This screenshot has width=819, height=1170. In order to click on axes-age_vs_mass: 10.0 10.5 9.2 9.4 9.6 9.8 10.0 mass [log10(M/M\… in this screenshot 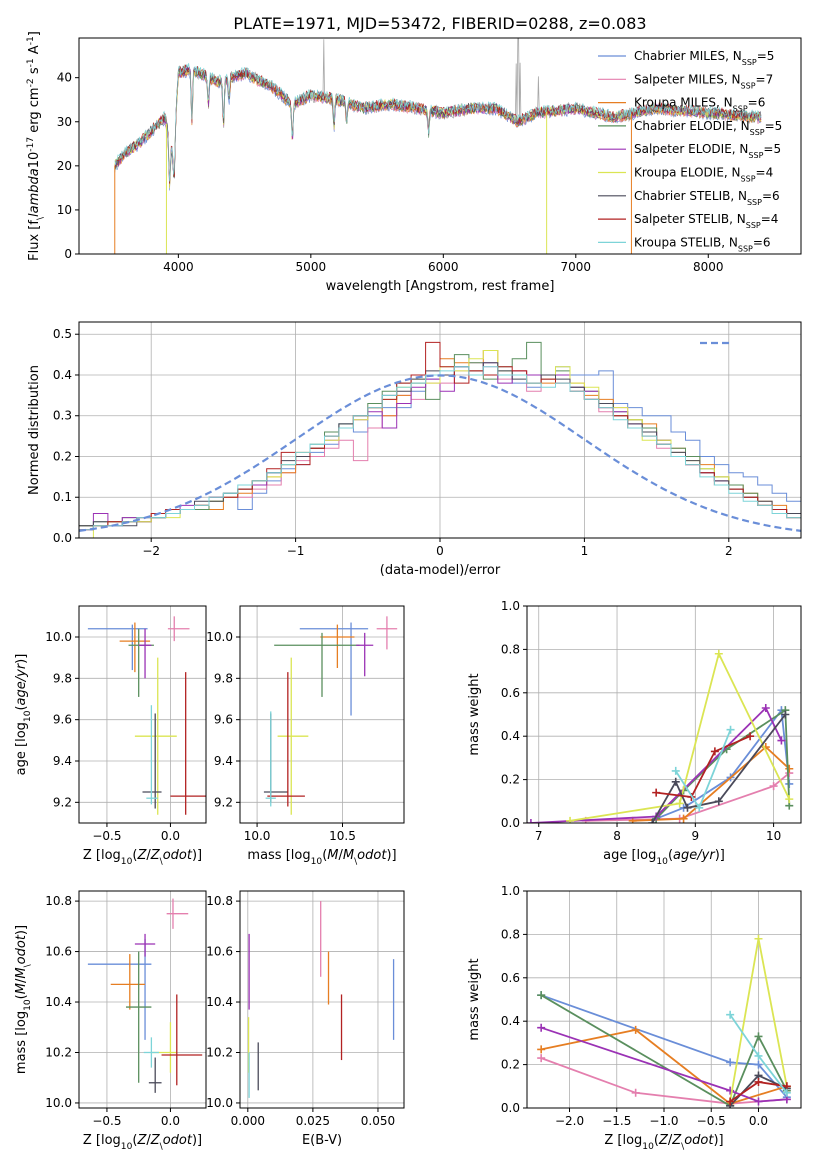, I will do `click(305, 736)`.